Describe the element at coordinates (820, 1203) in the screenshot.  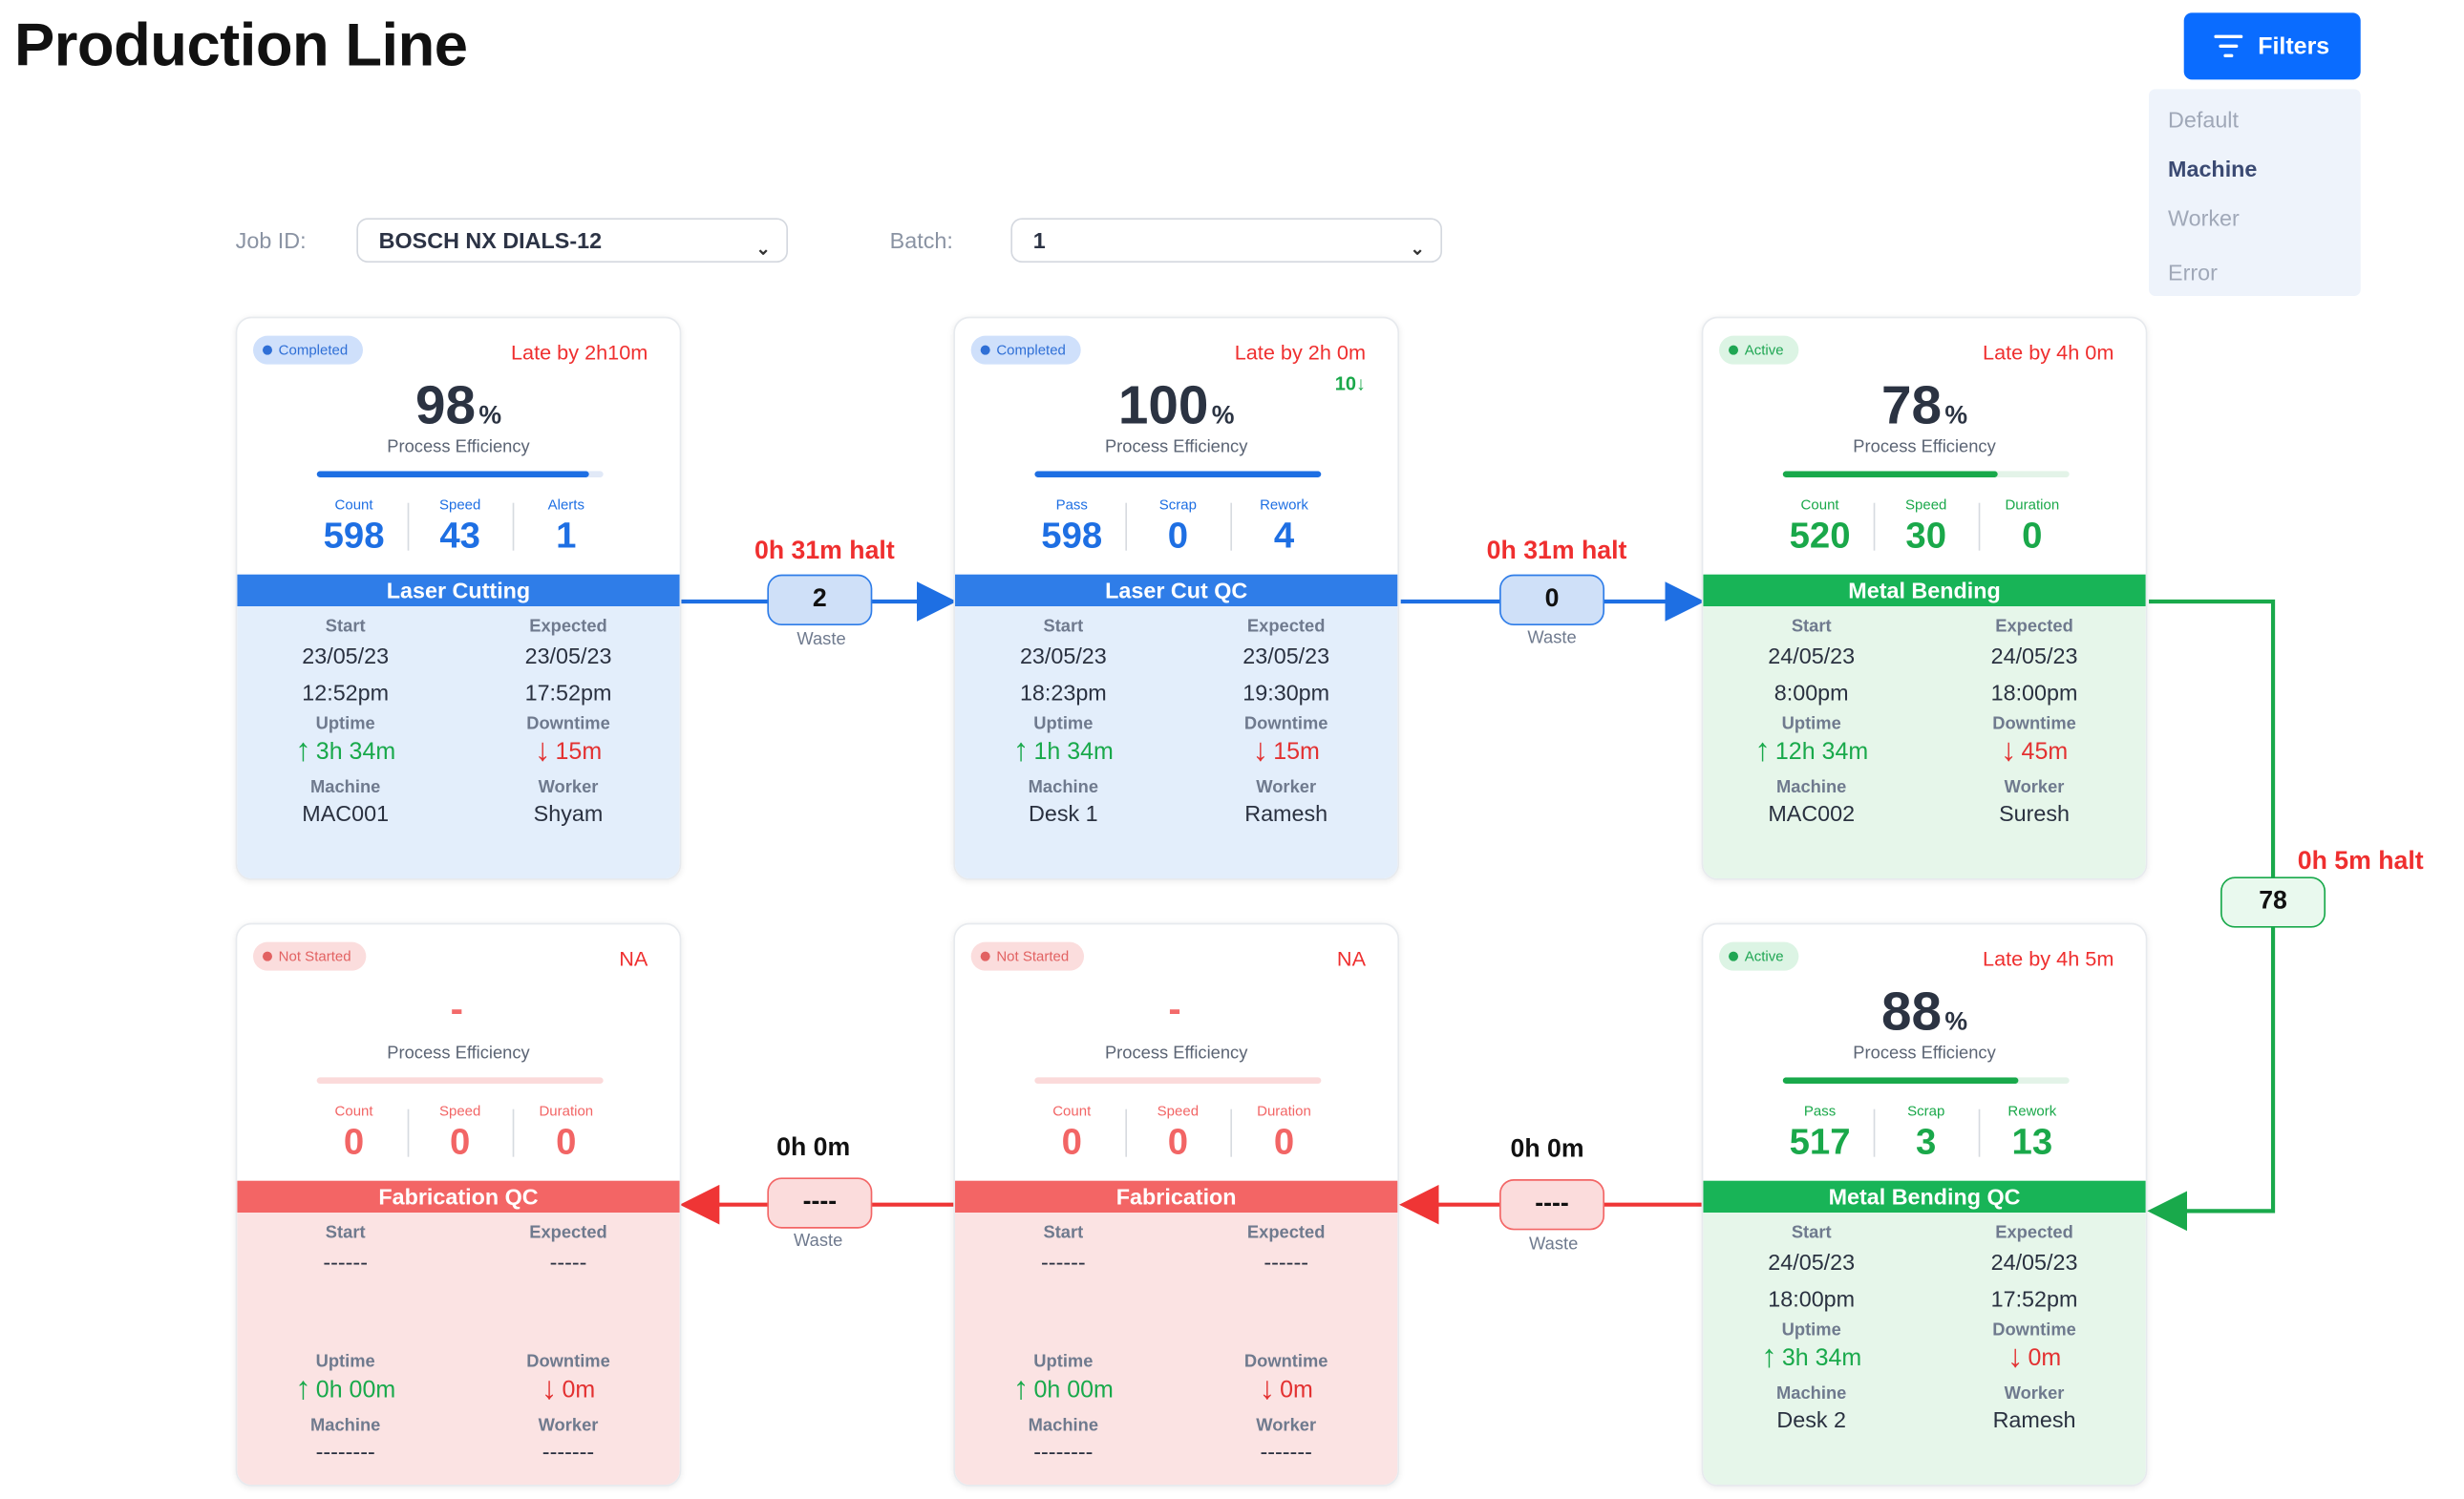
I see `waste-pill-5: ----` at that location.